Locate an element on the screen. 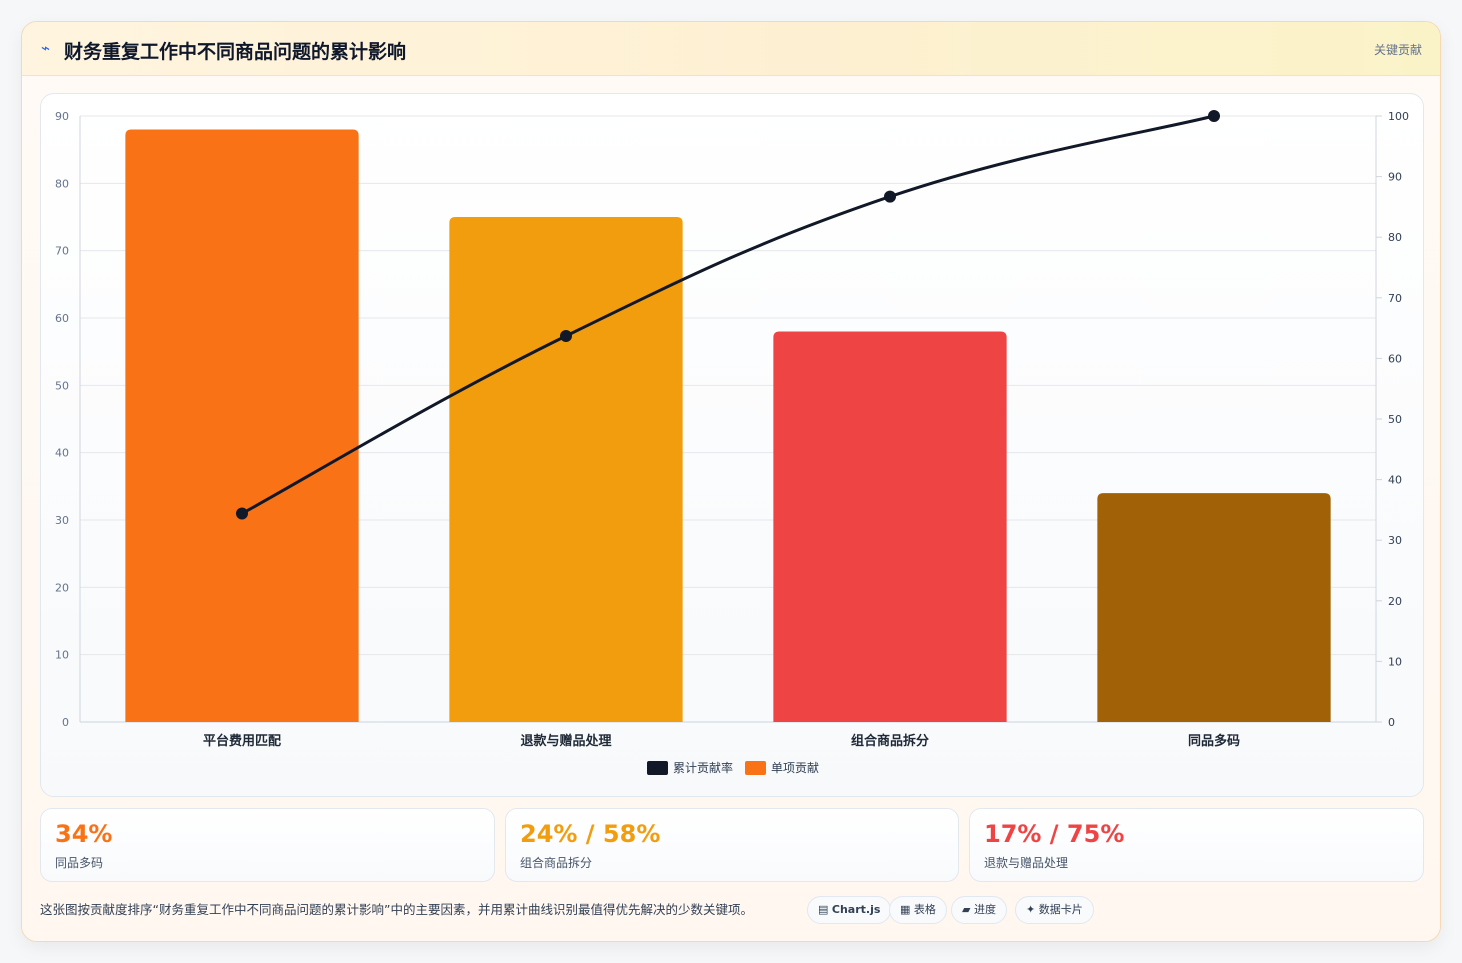 This screenshot has width=1462, height=963. chip-label: 数据卡片 is located at coordinates (1060, 909).